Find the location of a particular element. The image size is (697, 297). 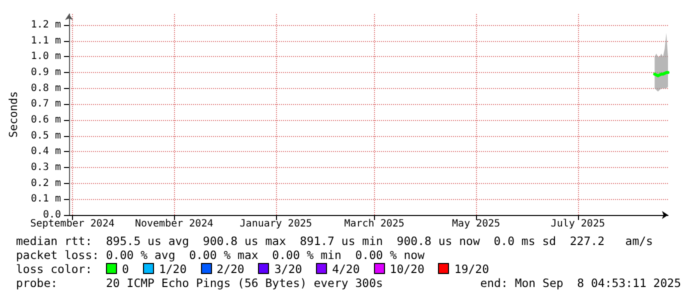

x-tick-label: January 2025 is located at coordinates (276, 224).